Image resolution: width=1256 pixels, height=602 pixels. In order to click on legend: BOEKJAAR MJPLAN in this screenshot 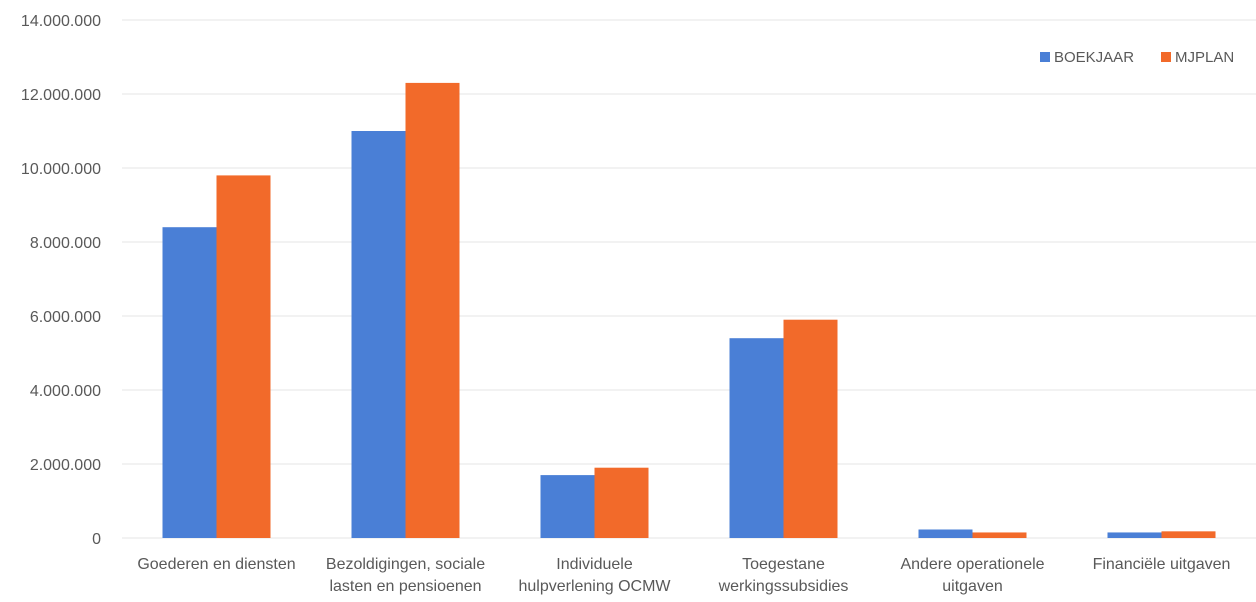, I will do `click(1137, 57)`.